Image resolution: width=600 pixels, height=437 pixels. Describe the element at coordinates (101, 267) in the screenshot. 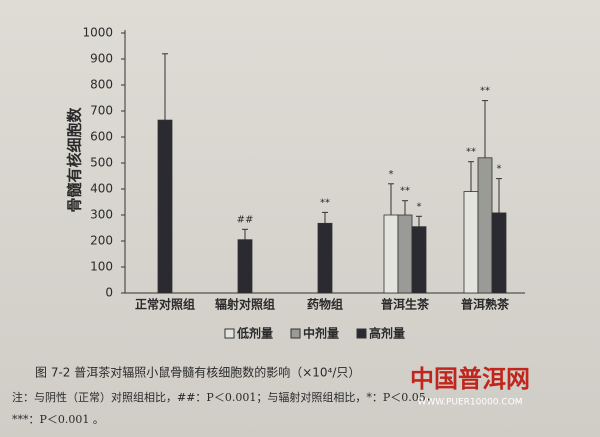

I see `y-tick-label: 100` at that location.